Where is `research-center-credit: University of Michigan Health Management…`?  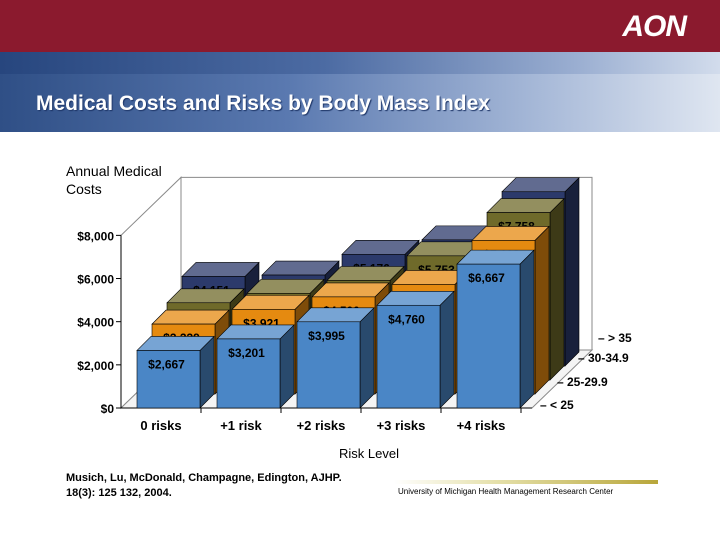 research-center-credit: University of Michigan Health Management… is located at coordinates (506, 491).